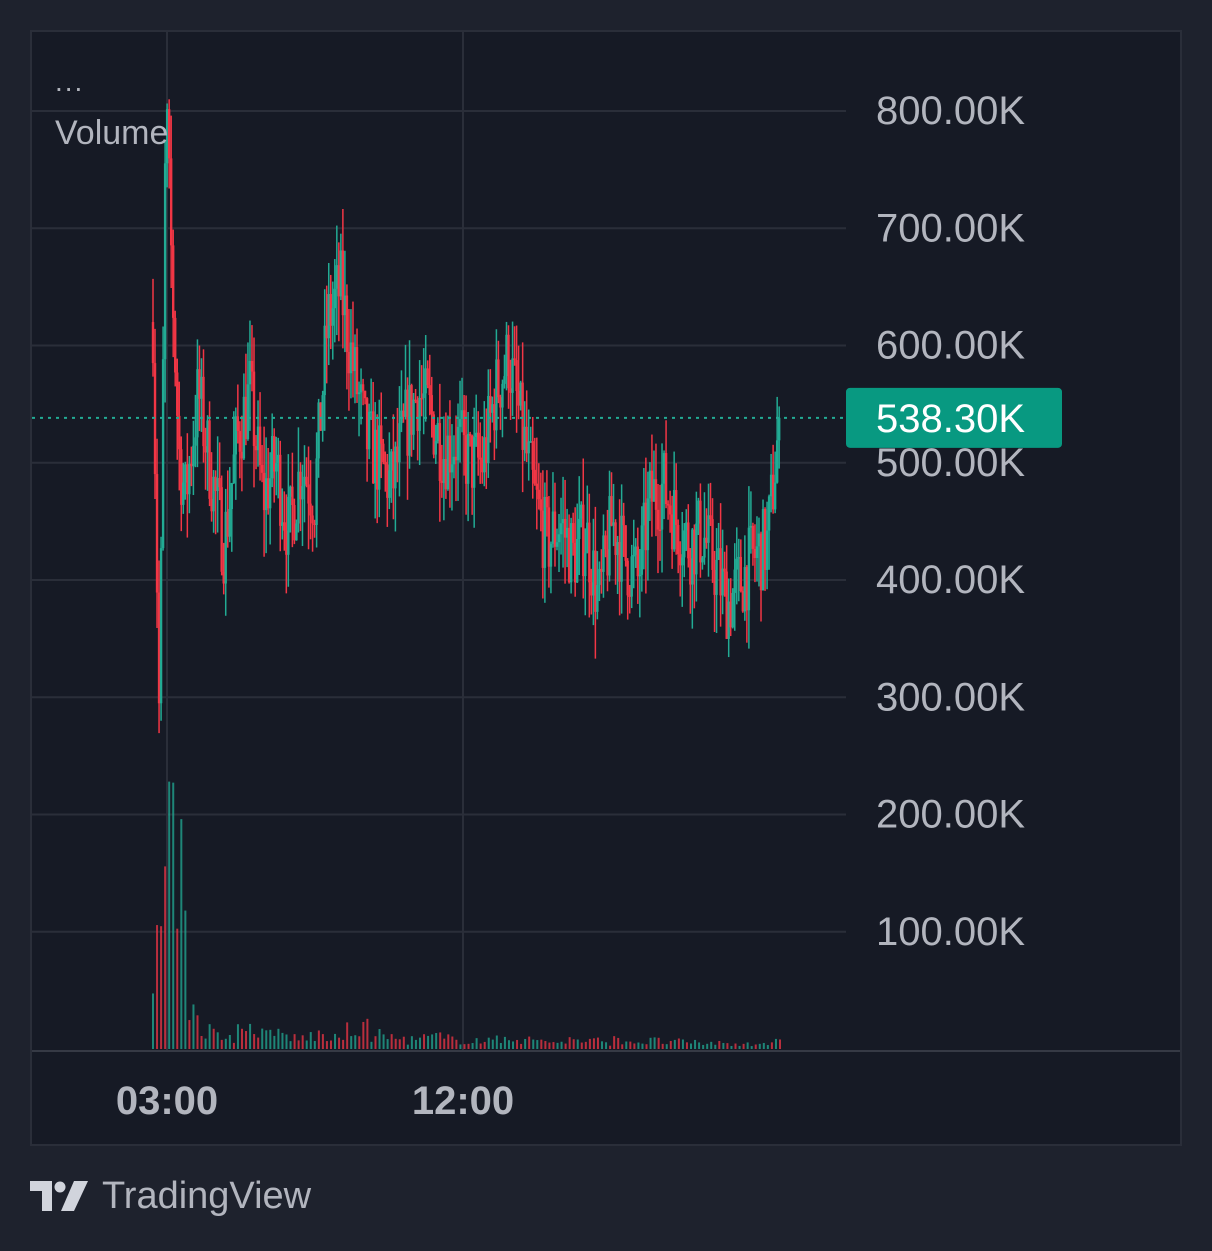 This screenshot has height=1251, width=1212. Describe the element at coordinates (170, 1196) in the screenshot. I see `tradingview-branding: TradingView` at that location.